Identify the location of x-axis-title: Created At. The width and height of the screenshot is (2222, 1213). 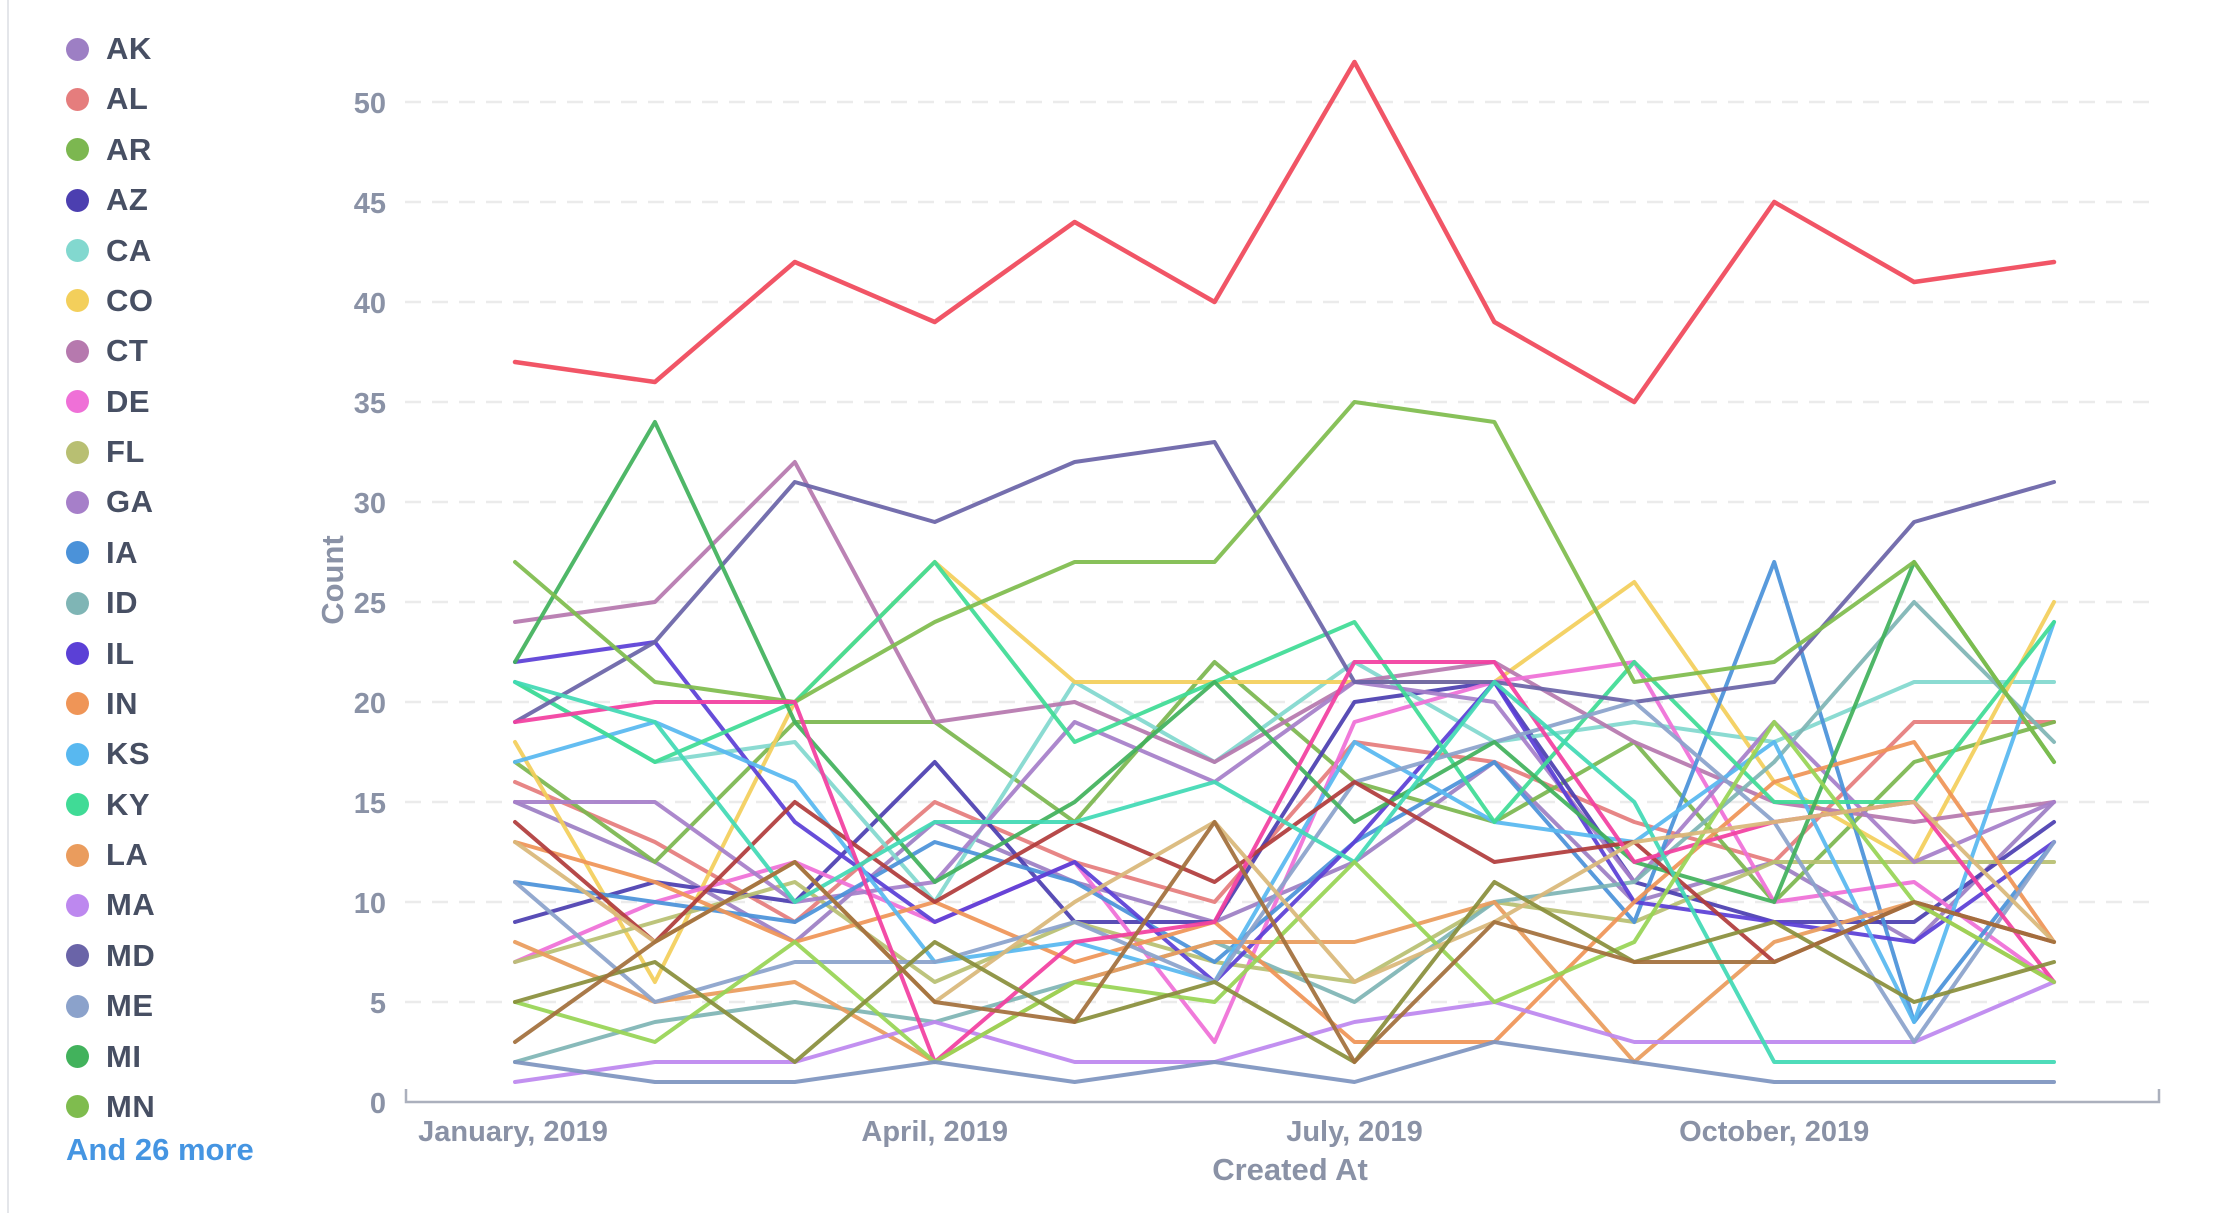
(1290, 1169).